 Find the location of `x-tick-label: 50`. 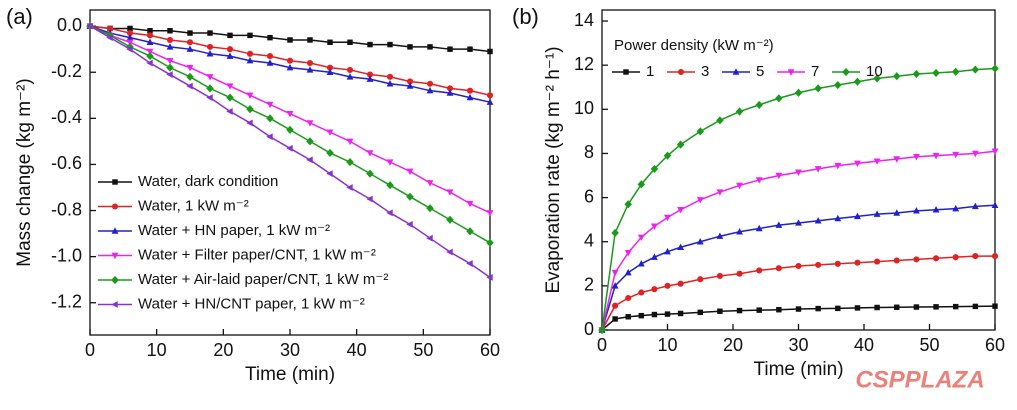

x-tick-label: 50 is located at coordinates (423, 350).